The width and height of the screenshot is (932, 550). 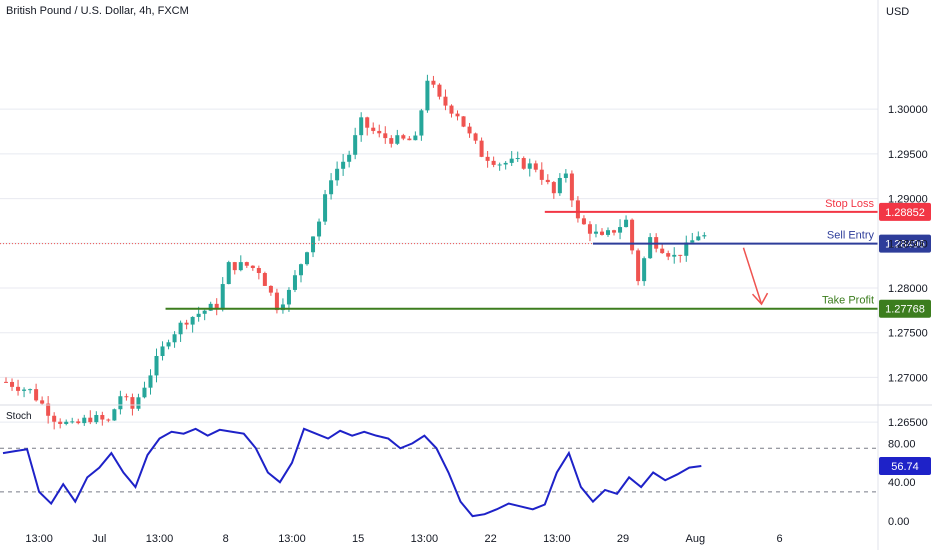 I want to click on stoch-tick-label: 80.00, so click(x=902, y=444).